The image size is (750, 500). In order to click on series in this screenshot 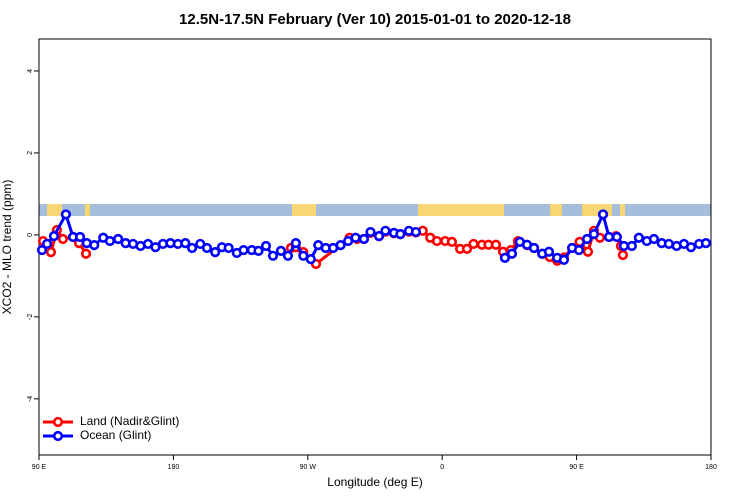, I will do `click(374, 237)`.